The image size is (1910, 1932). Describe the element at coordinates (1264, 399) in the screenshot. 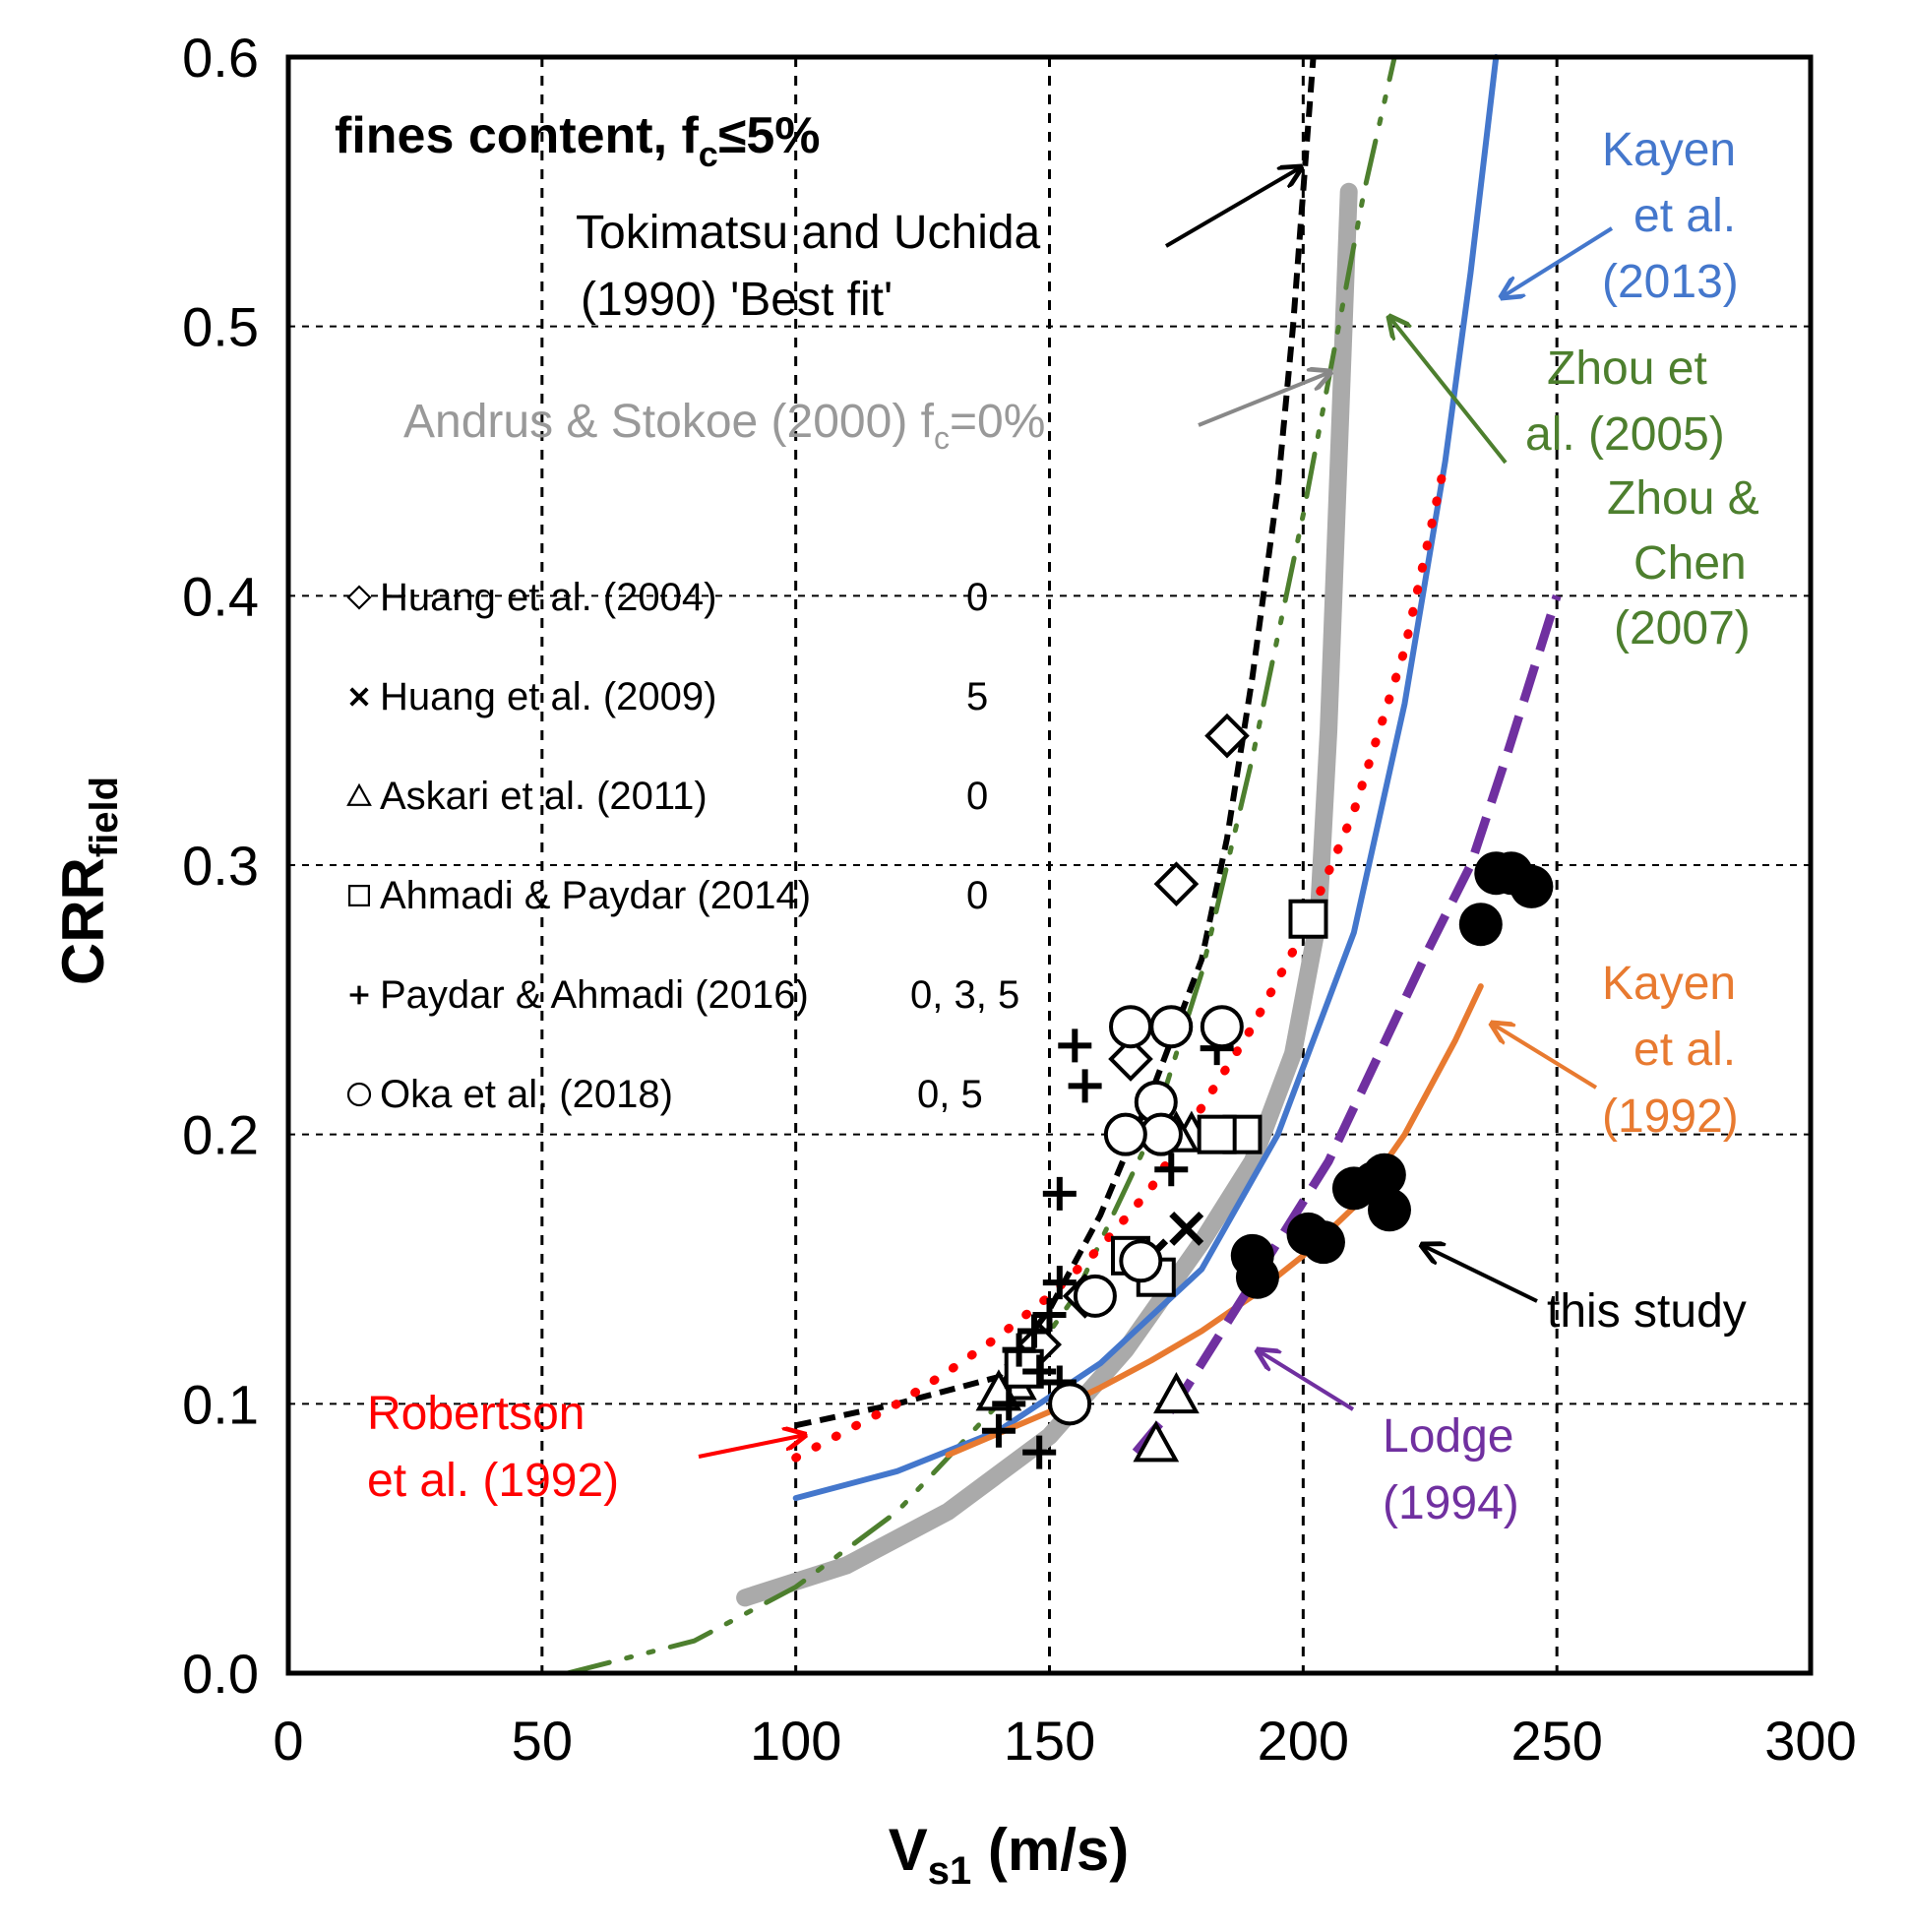

I see `andrus-arrow` at that location.